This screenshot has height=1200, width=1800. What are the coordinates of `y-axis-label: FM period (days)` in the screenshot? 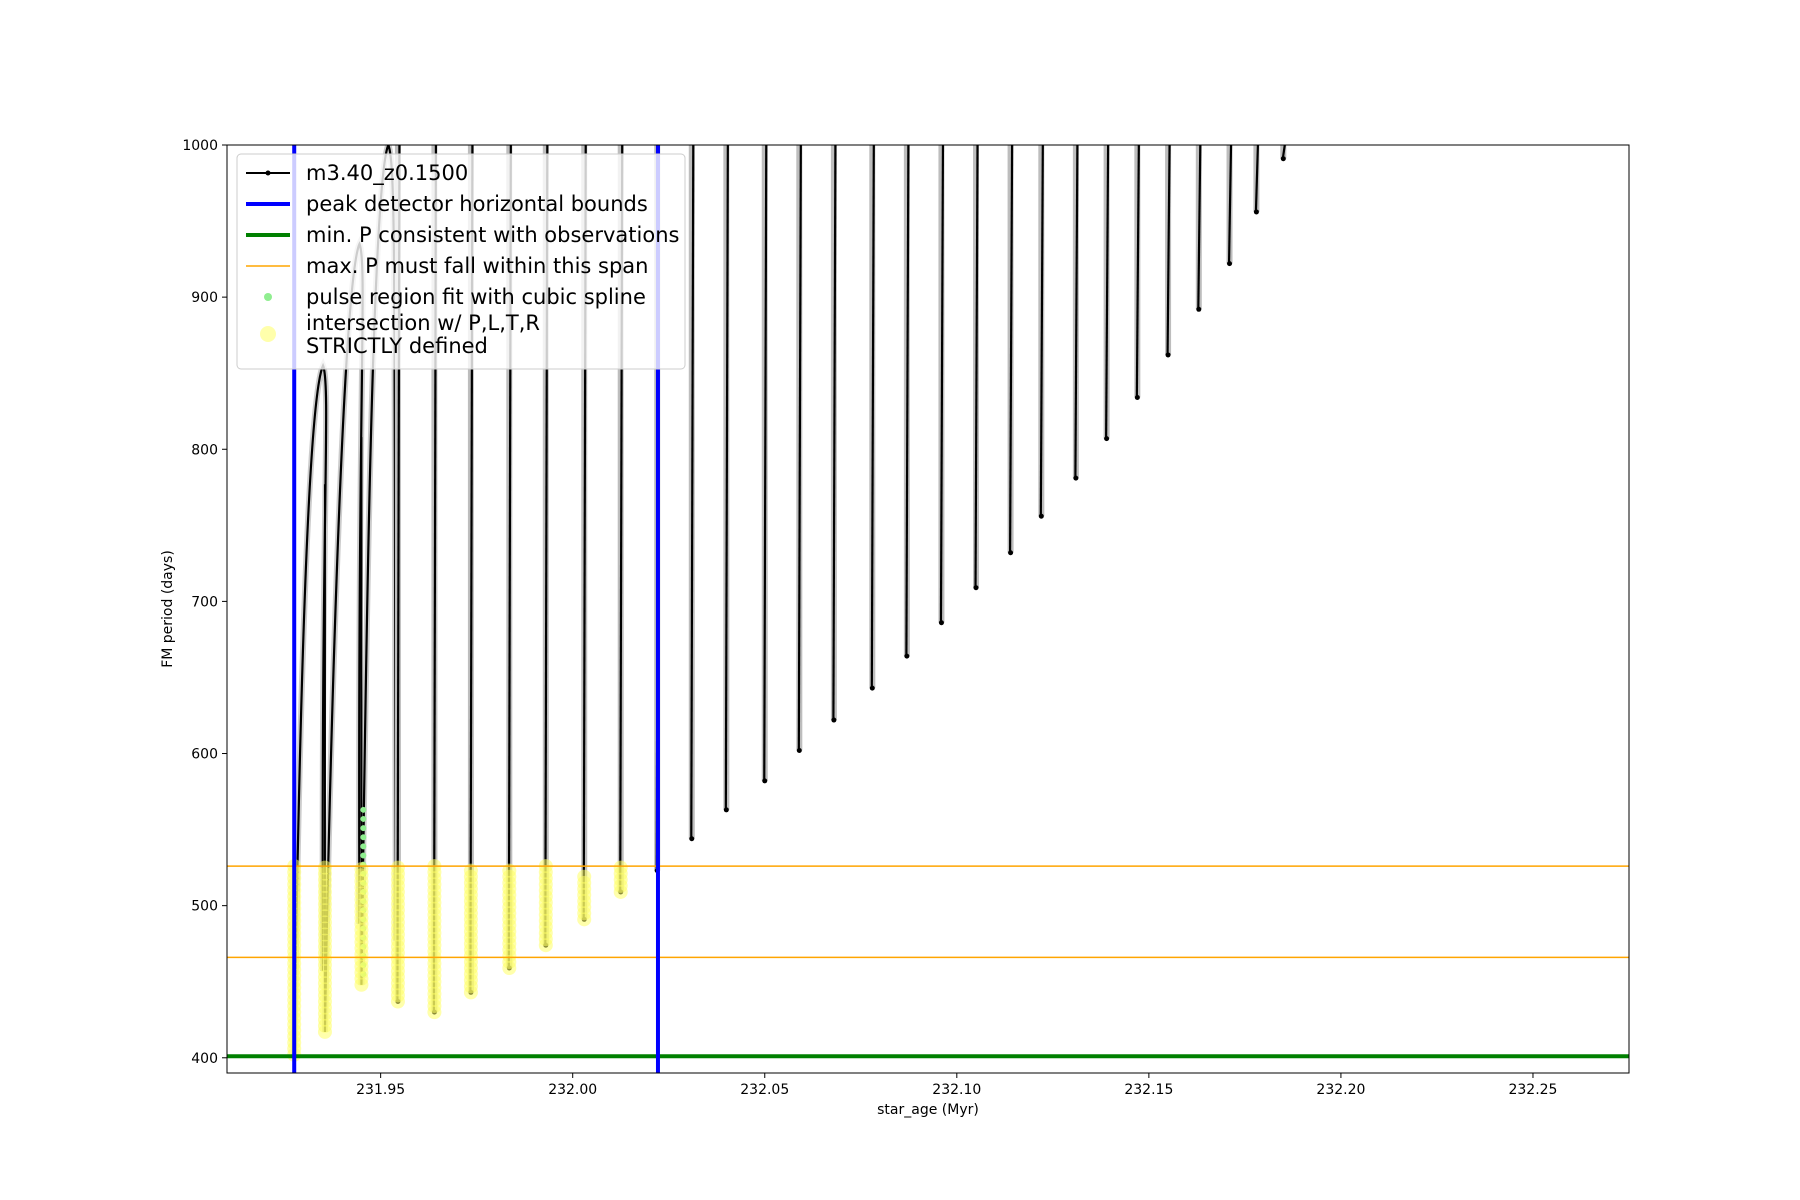 It's located at (168, 609).